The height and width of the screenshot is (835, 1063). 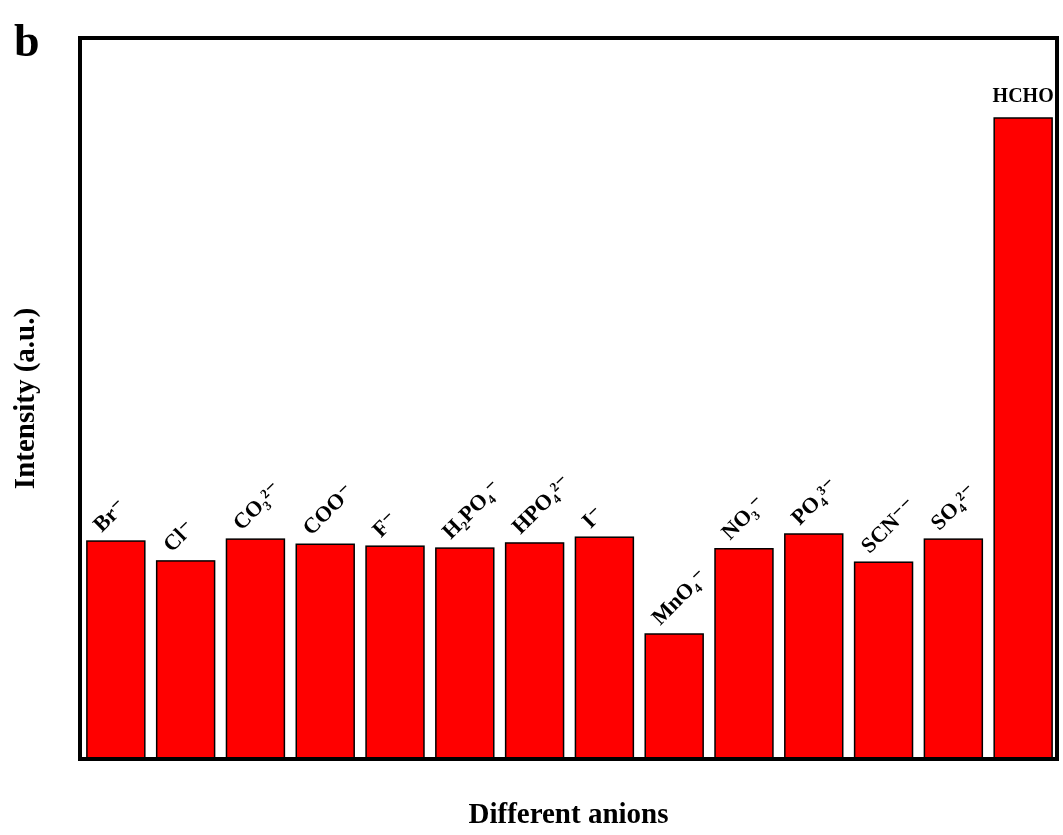 What do you see at coordinates (27, 40) in the screenshot?
I see `text: b` at bounding box center [27, 40].